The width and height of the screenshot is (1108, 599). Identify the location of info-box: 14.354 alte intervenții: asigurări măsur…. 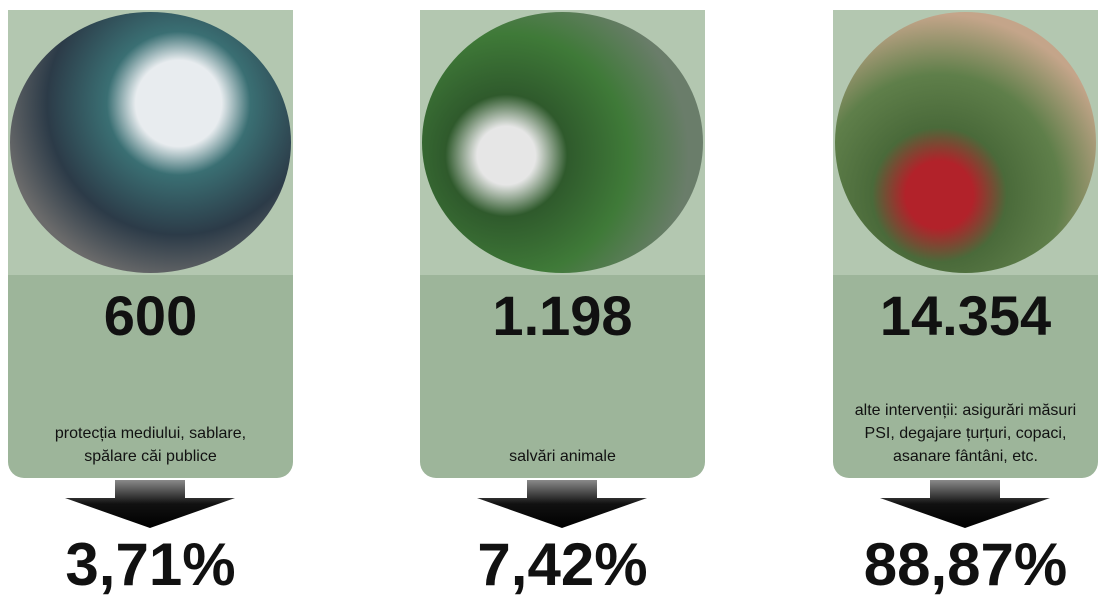
(965, 376).